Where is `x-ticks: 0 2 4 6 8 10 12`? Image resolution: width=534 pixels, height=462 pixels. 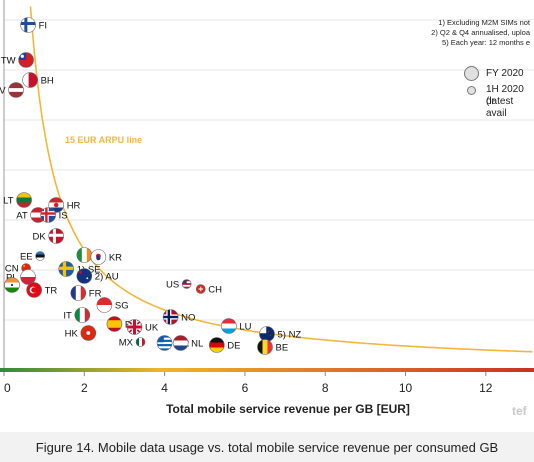
x-ticks: 0 2 4 6 8 10 12 is located at coordinates (248, 383).